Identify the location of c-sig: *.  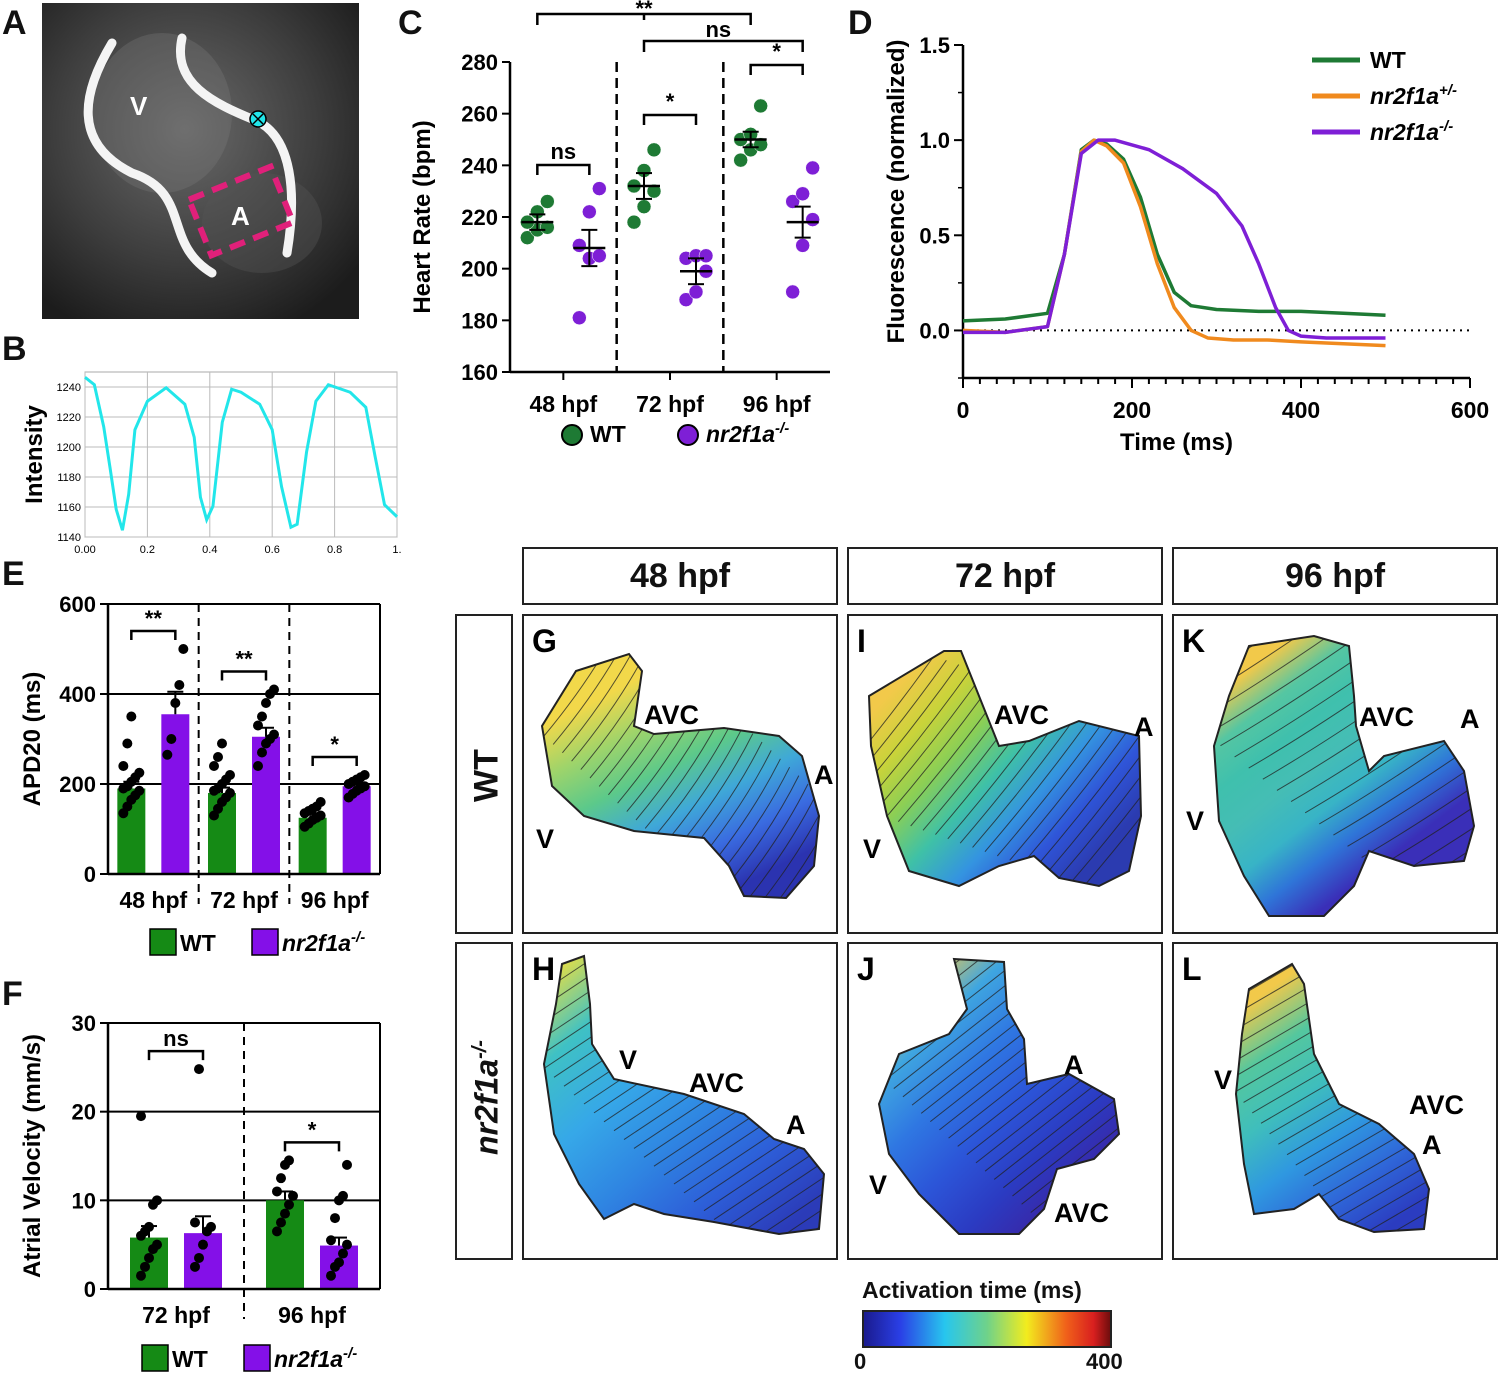
(670, 101).